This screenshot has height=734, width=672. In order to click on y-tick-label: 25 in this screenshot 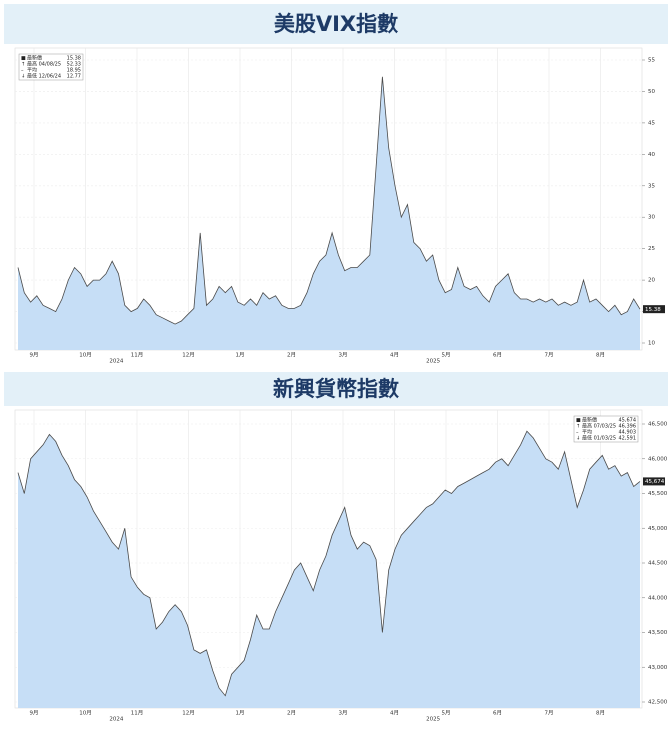, I will do `click(651, 249)`.